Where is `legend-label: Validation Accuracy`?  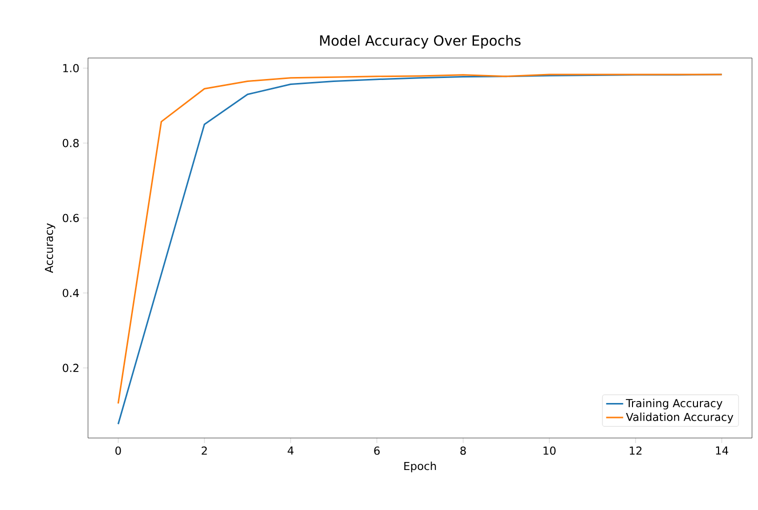 legend-label: Validation Accuracy is located at coordinates (680, 418).